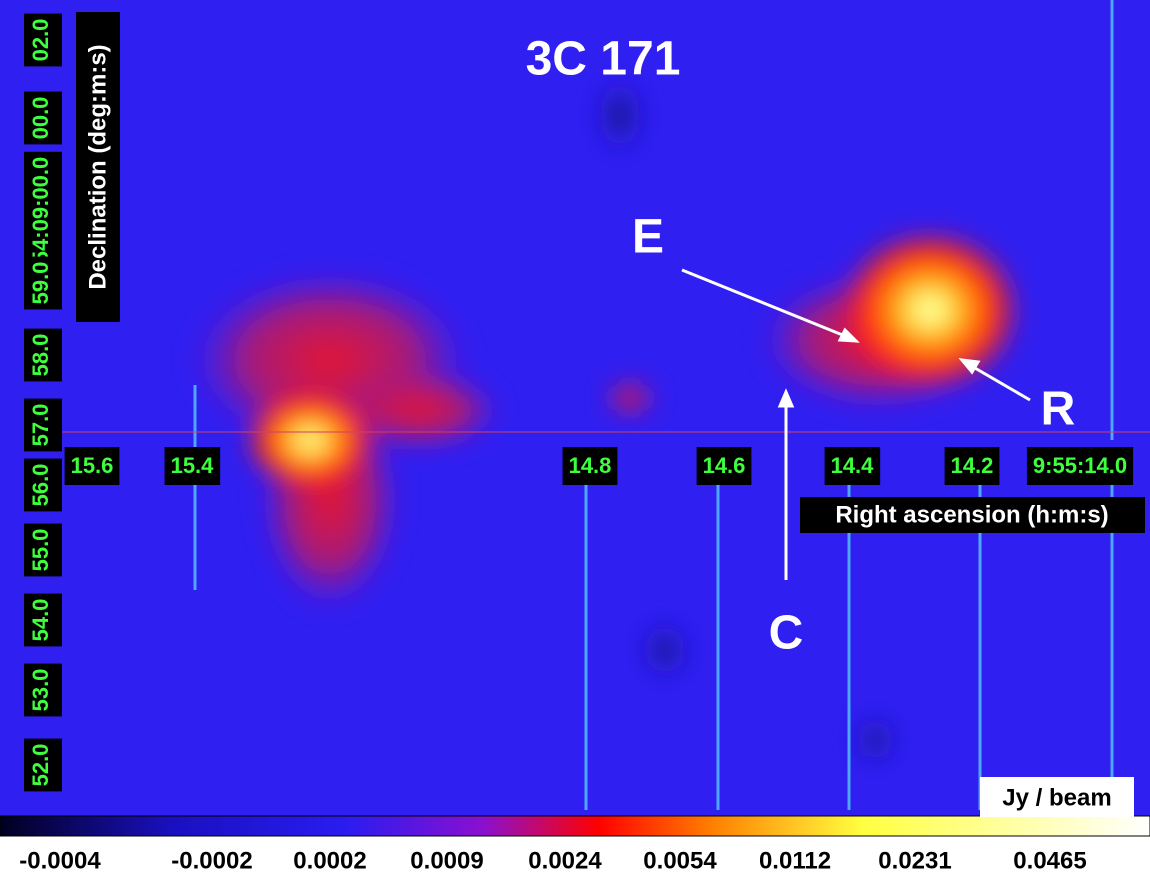 The width and height of the screenshot is (1150, 879). I want to click on ra-tick-label: 14.4, so click(853, 465).